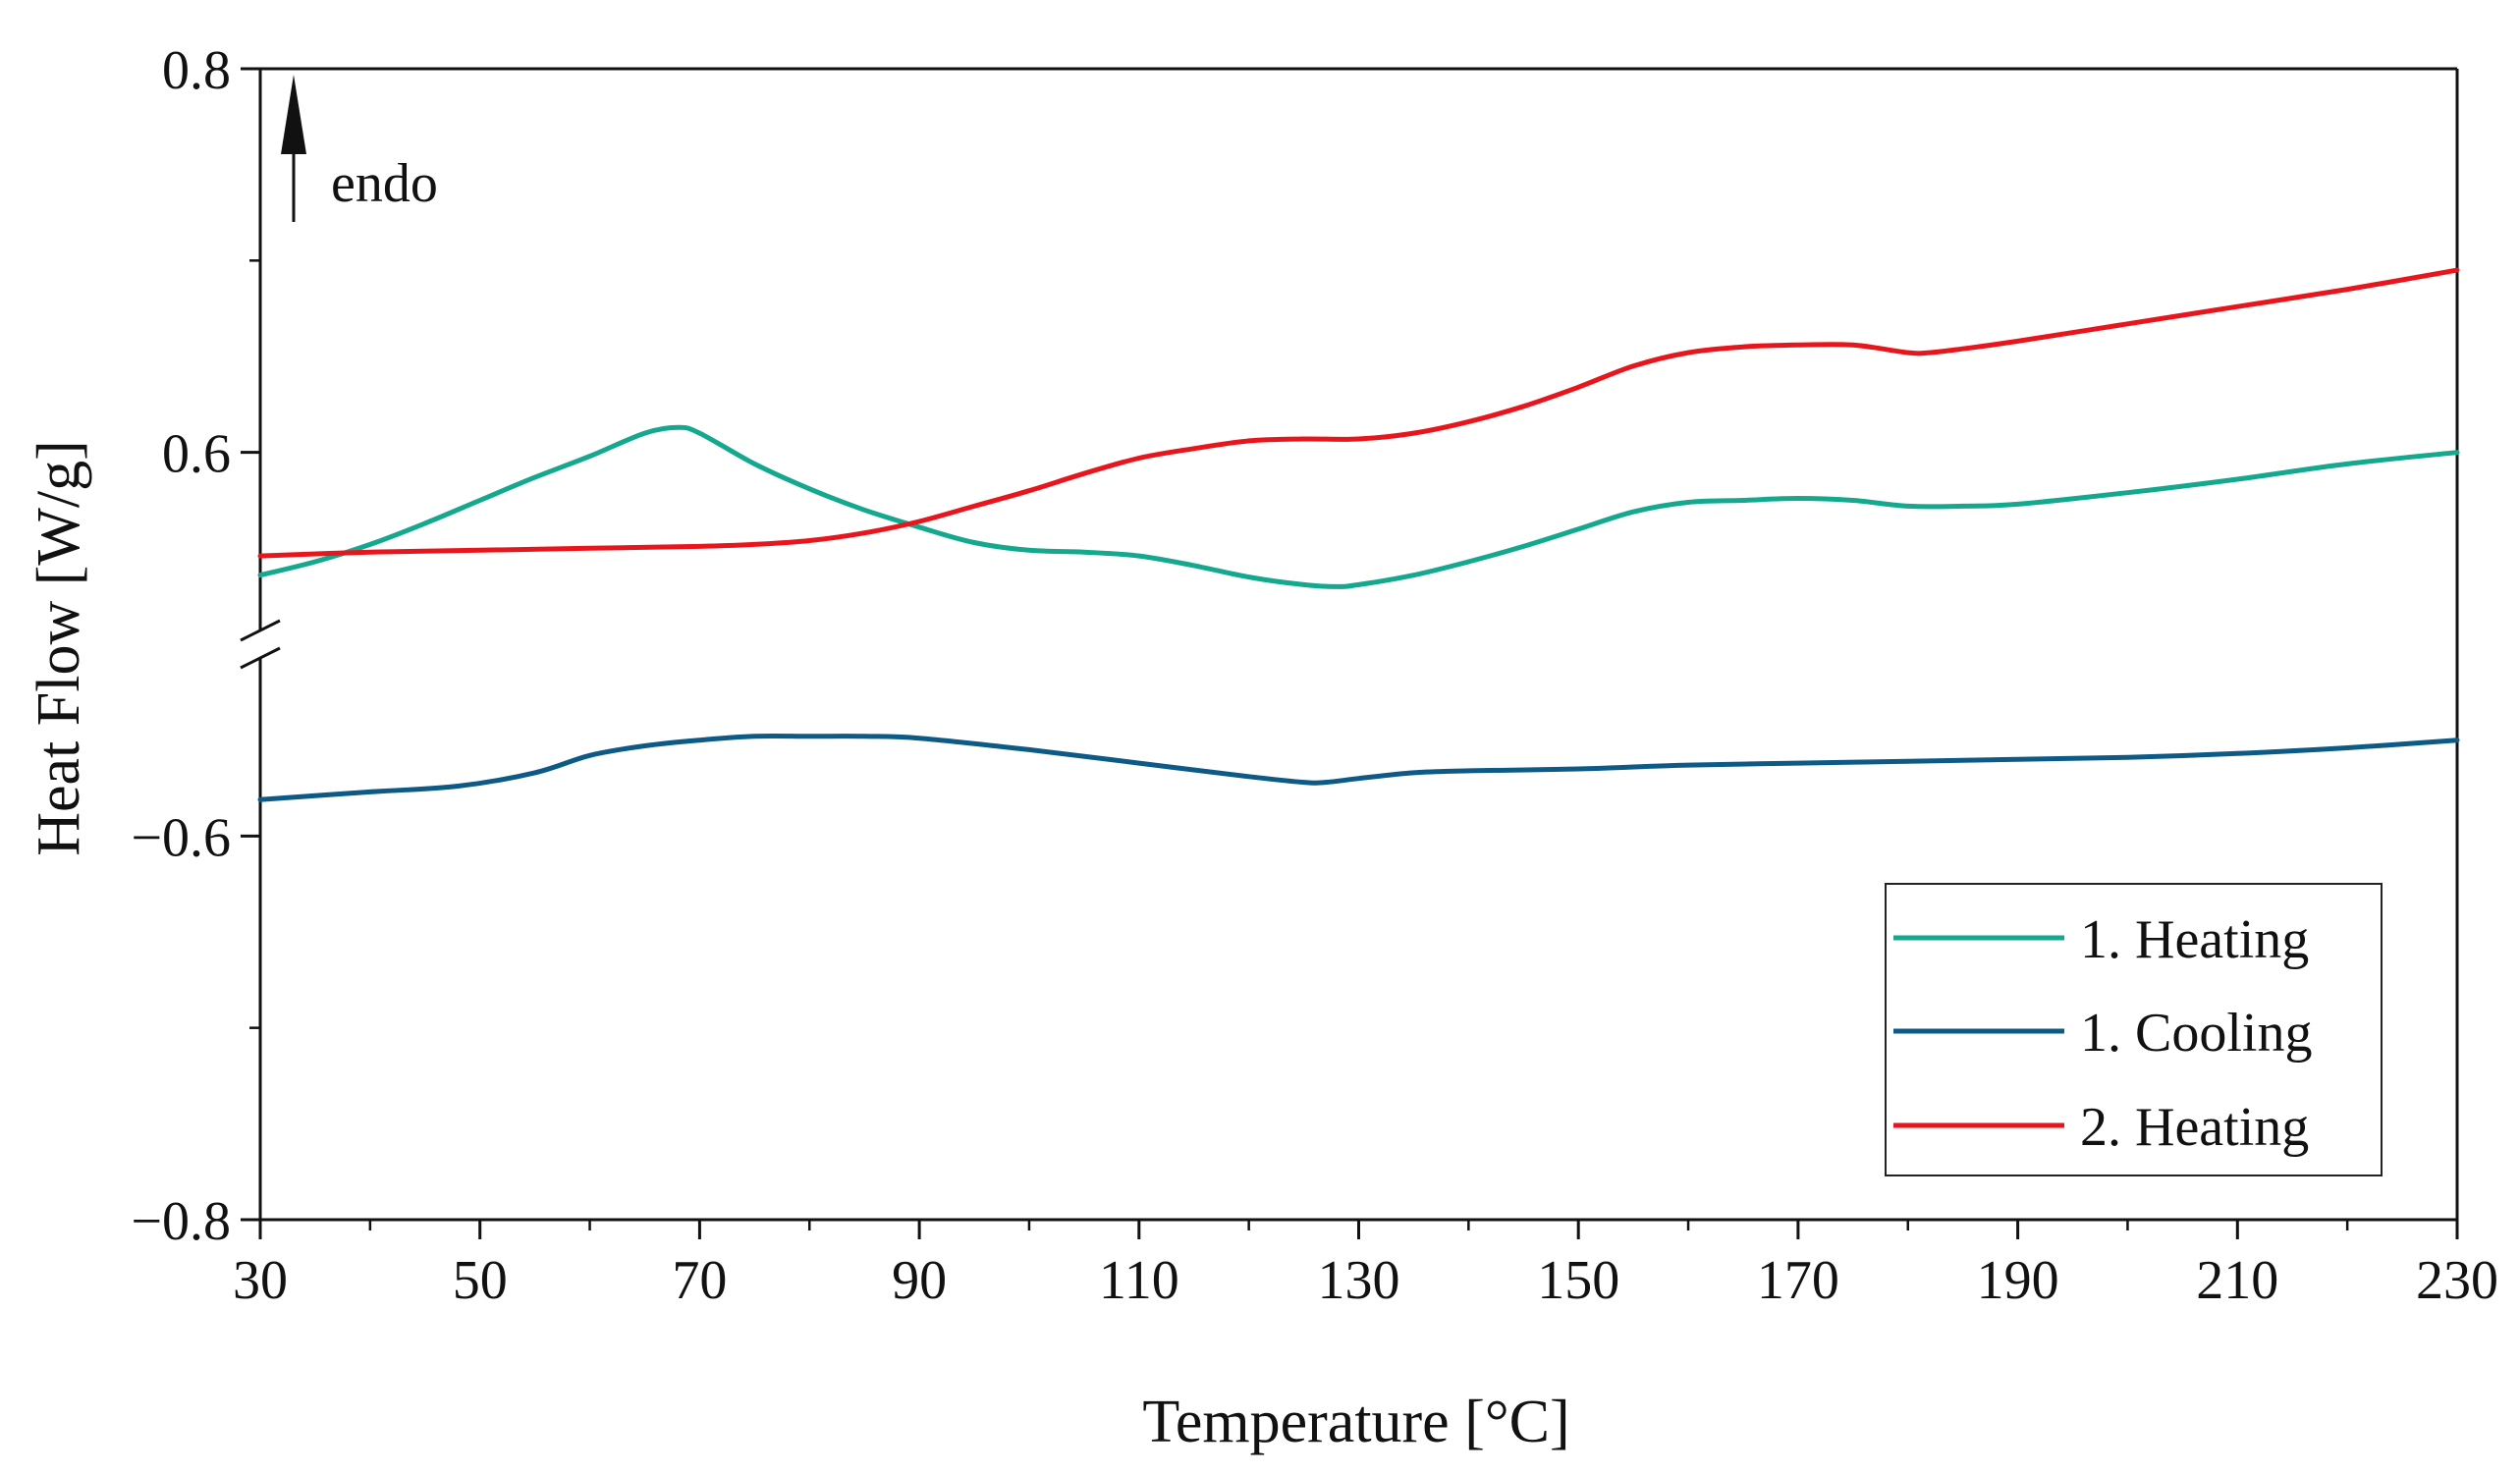 The width and height of the screenshot is (2520, 1475). I want to click on x-tick-label: 170, so click(1798, 1280).